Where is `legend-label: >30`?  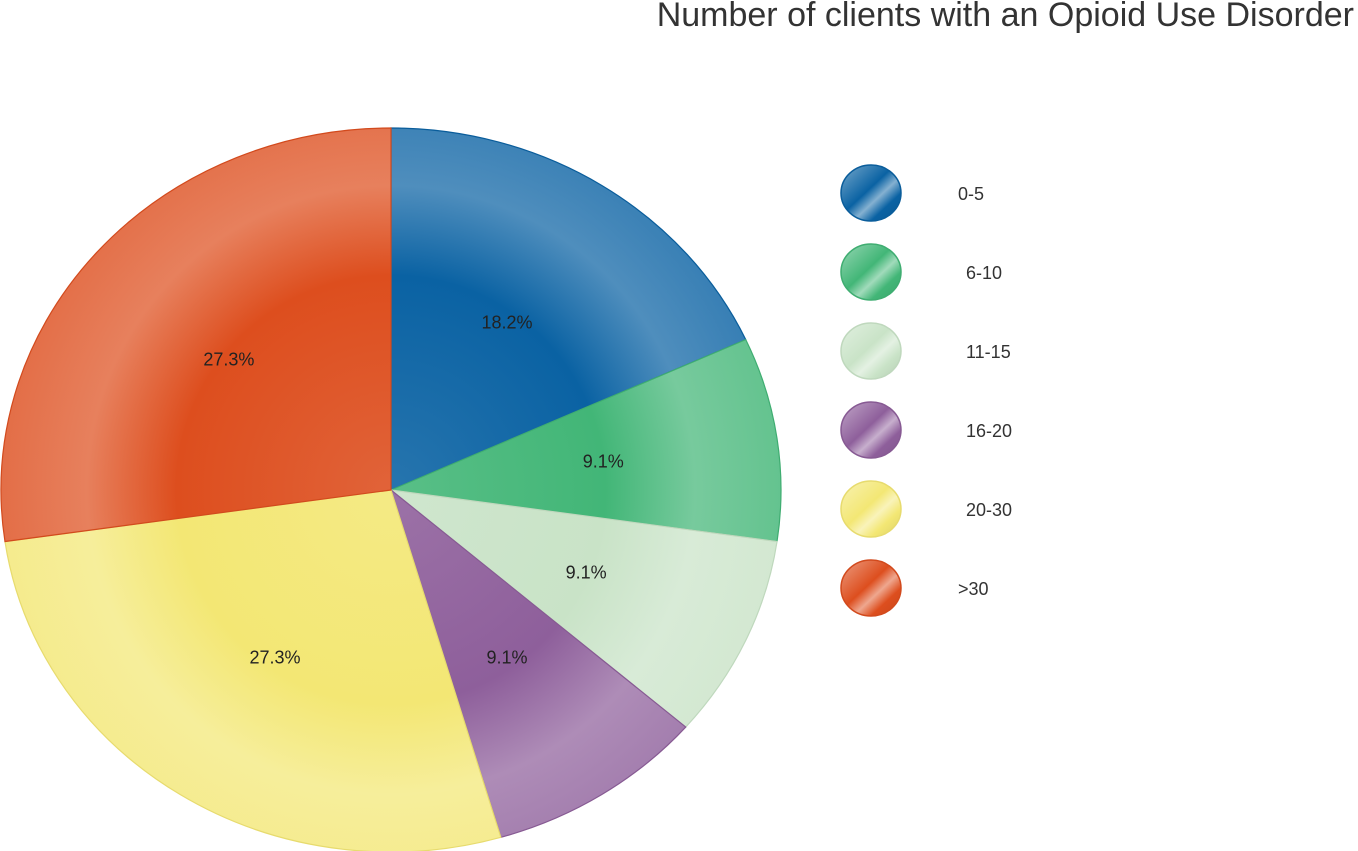 legend-label: >30 is located at coordinates (973, 589).